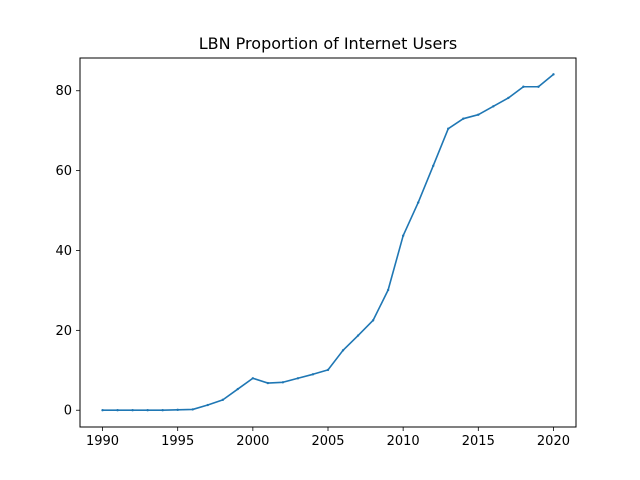 The width and height of the screenshot is (640, 480). What do you see at coordinates (63, 91) in the screenshot?
I see `y-tick-label: 80` at bounding box center [63, 91].